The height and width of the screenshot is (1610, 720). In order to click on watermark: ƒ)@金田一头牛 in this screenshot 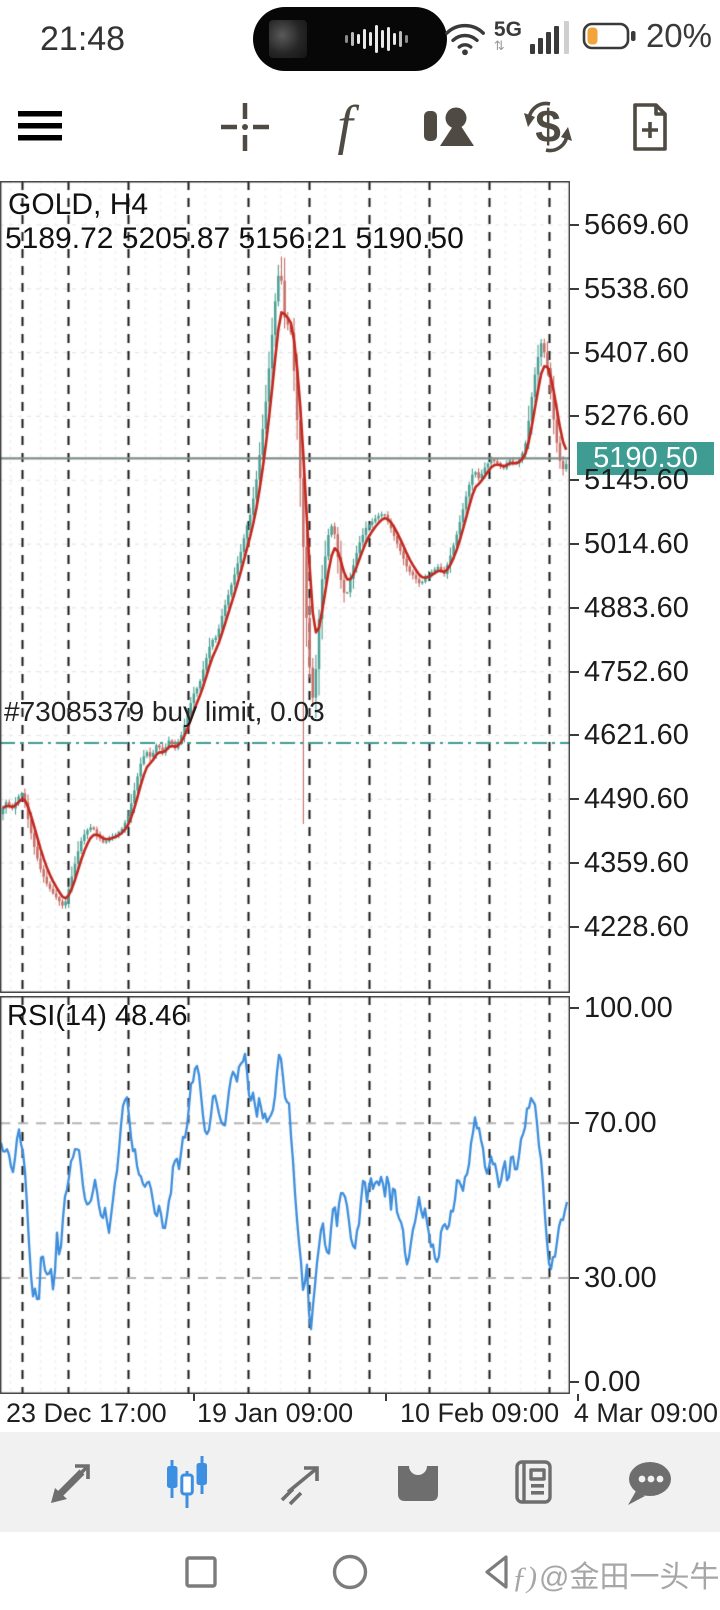, I will do `click(615, 1574)`.